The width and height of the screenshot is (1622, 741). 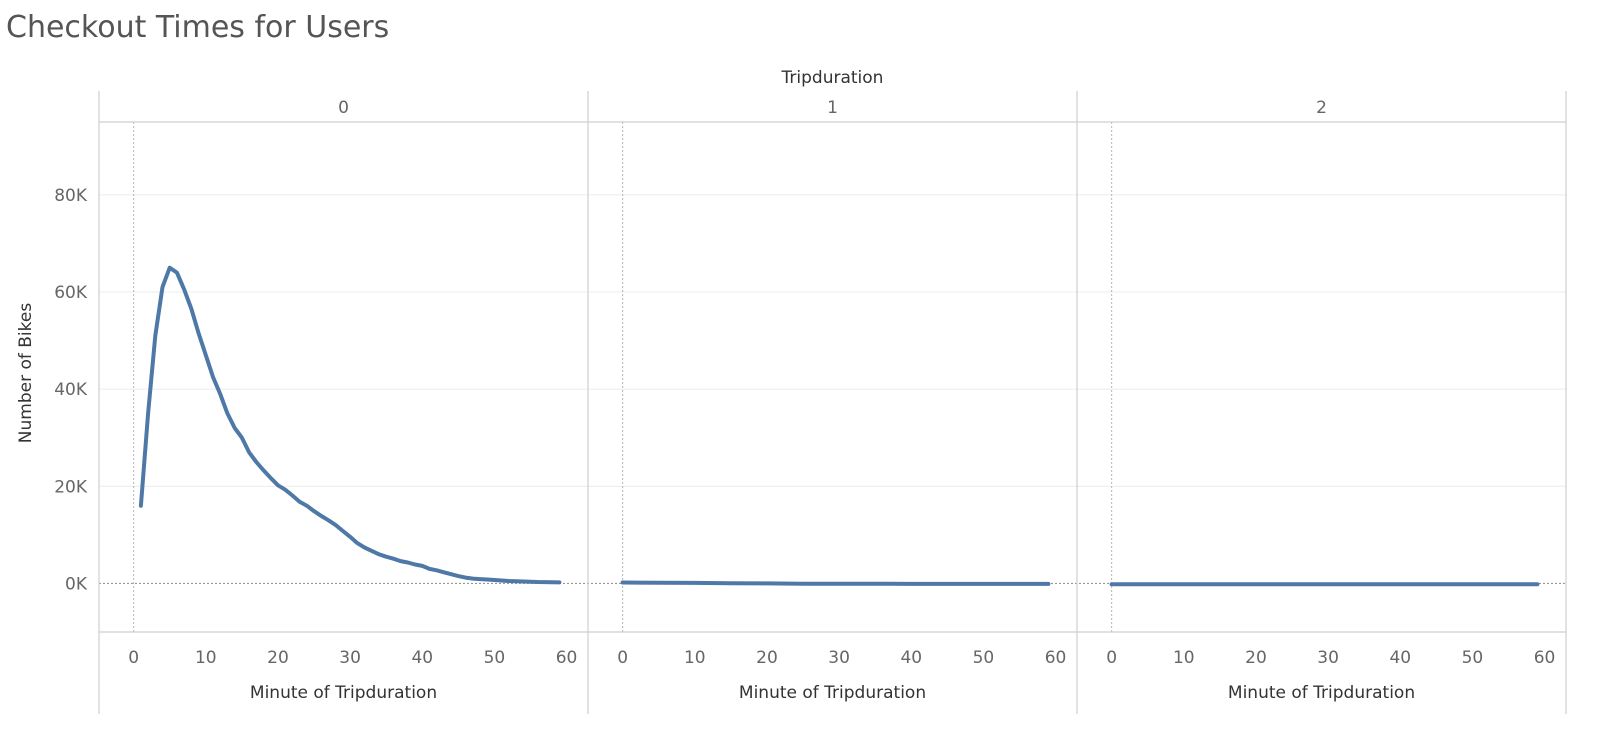 What do you see at coordinates (71, 196) in the screenshot?
I see `y-tick-label: 80K` at bounding box center [71, 196].